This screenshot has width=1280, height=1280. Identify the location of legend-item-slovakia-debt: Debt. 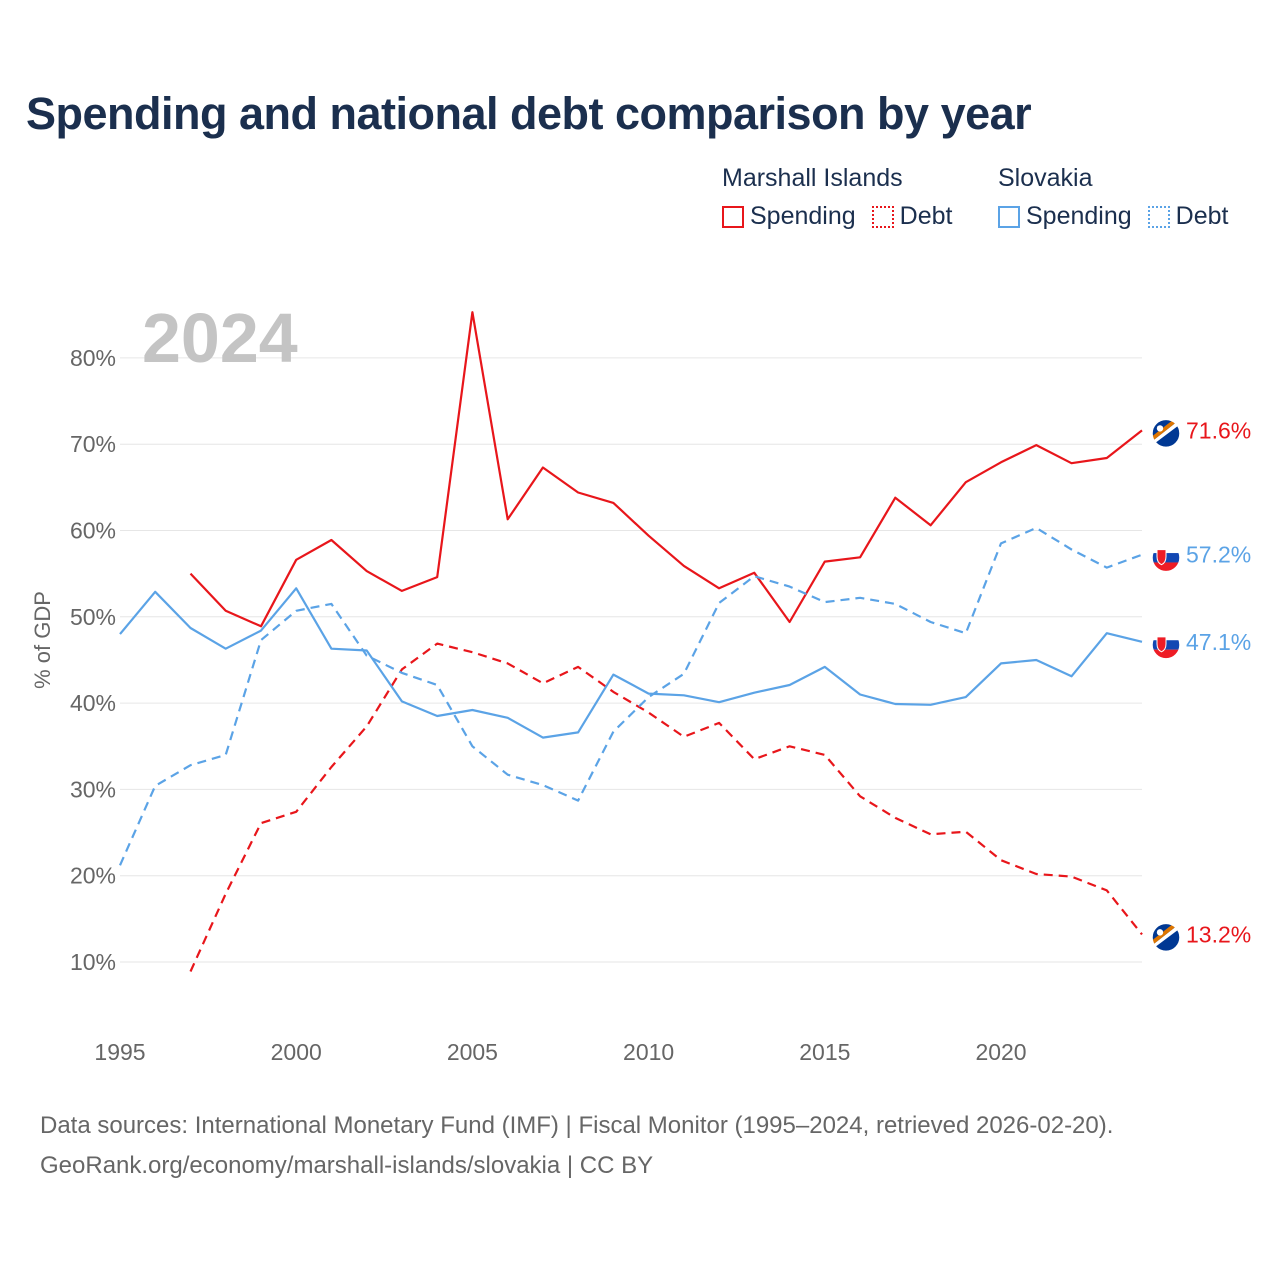
(1188, 216).